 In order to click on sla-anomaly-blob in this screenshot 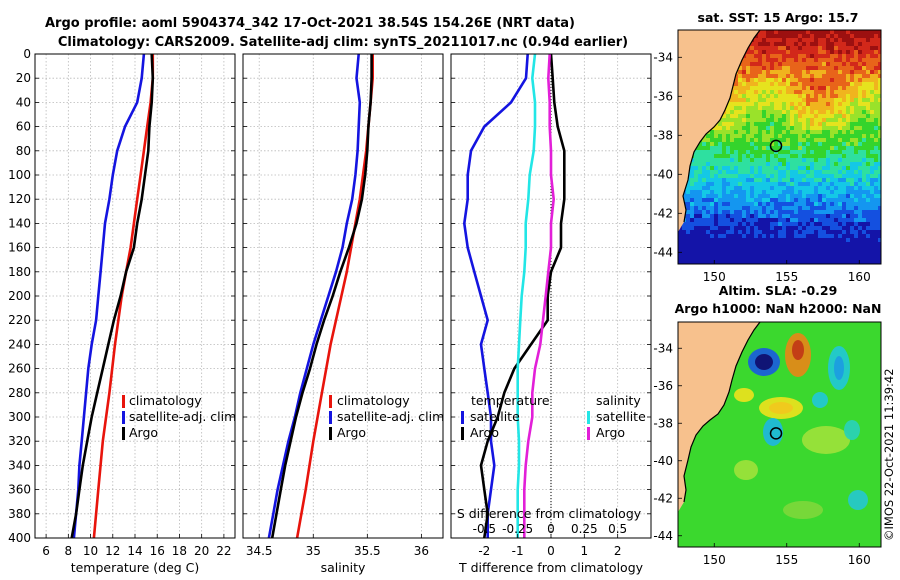, I will do `click(803, 510)`.